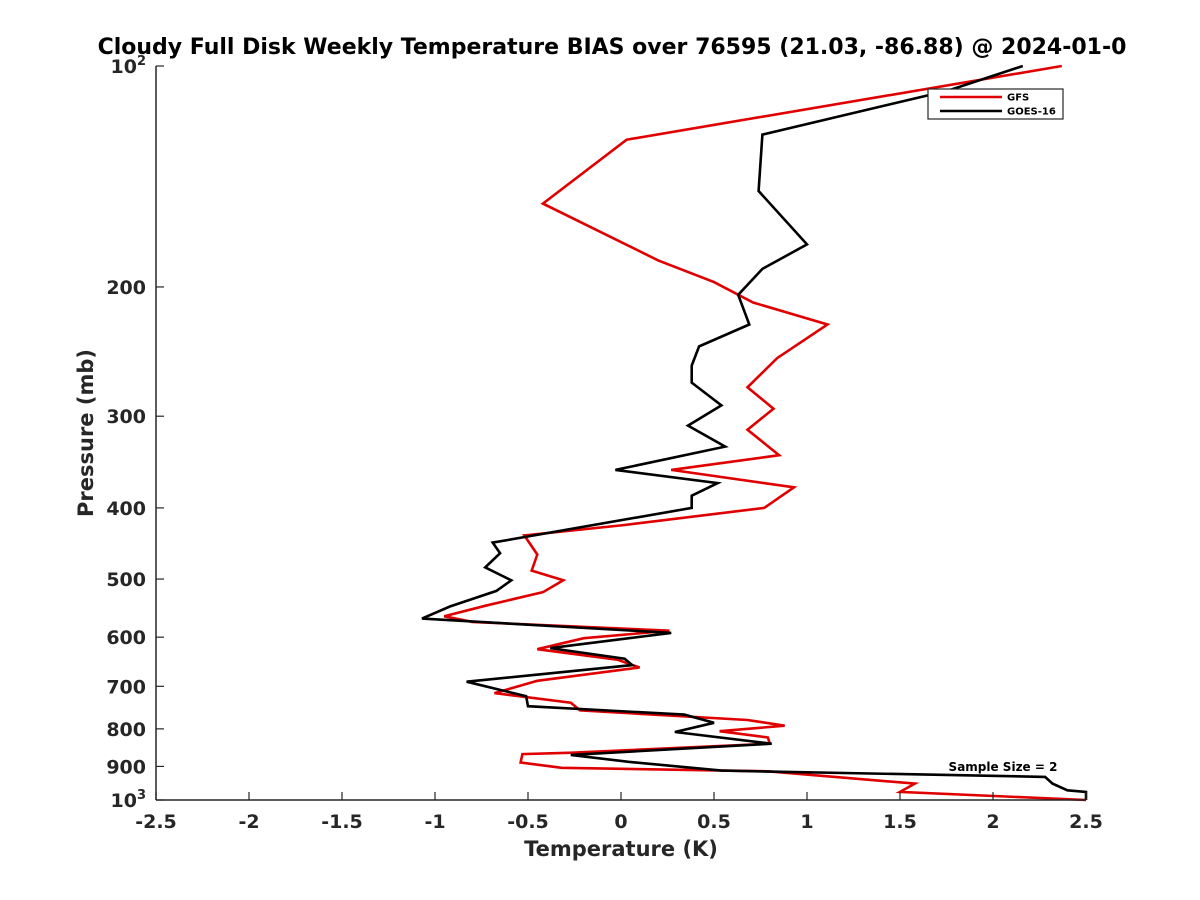 The width and height of the screenshot is (1200, 900). What do you see at coordinates (248, 822) in the screenshot?
I see `x-tick-label: -2` at bounding box center [248, 822].